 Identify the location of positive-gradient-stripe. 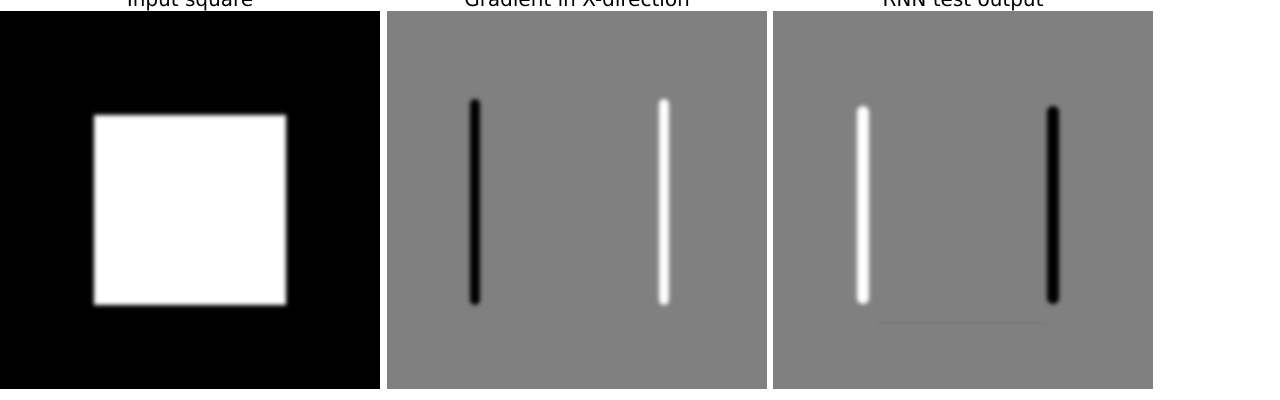
(664, 202).